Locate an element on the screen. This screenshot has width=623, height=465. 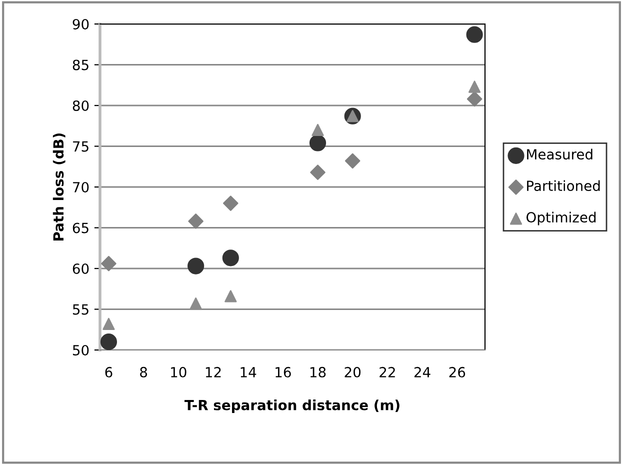
y-tick-label: 80 is located at coordinates (80, 105).